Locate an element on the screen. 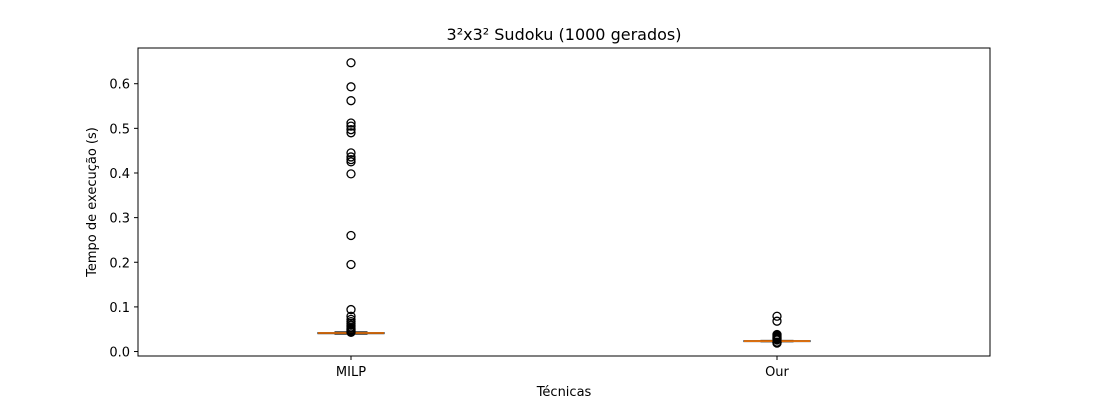  y-tick-label: 0.1 is located at coordinates (119, 308).